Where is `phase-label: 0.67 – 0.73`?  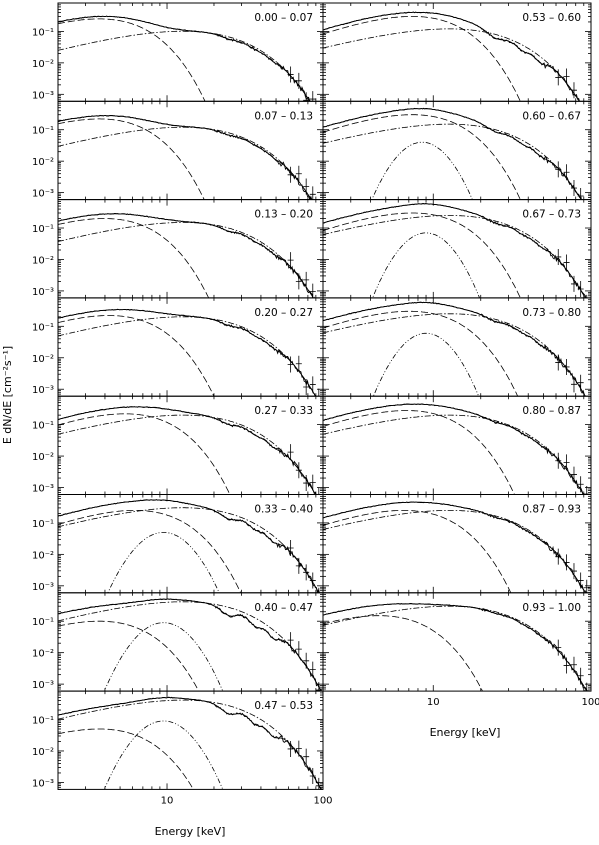 phase-label: 0.67 – 0.73 is located at coordinates (551, 215).